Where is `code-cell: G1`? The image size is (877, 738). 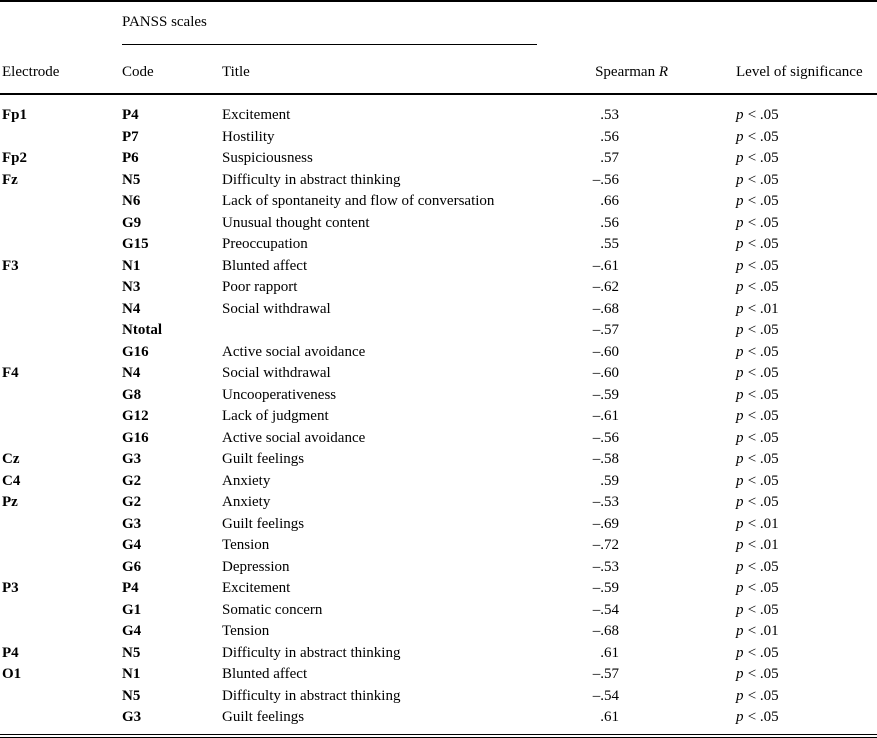 code-cell: G1 is located at coordinates (132, 609).